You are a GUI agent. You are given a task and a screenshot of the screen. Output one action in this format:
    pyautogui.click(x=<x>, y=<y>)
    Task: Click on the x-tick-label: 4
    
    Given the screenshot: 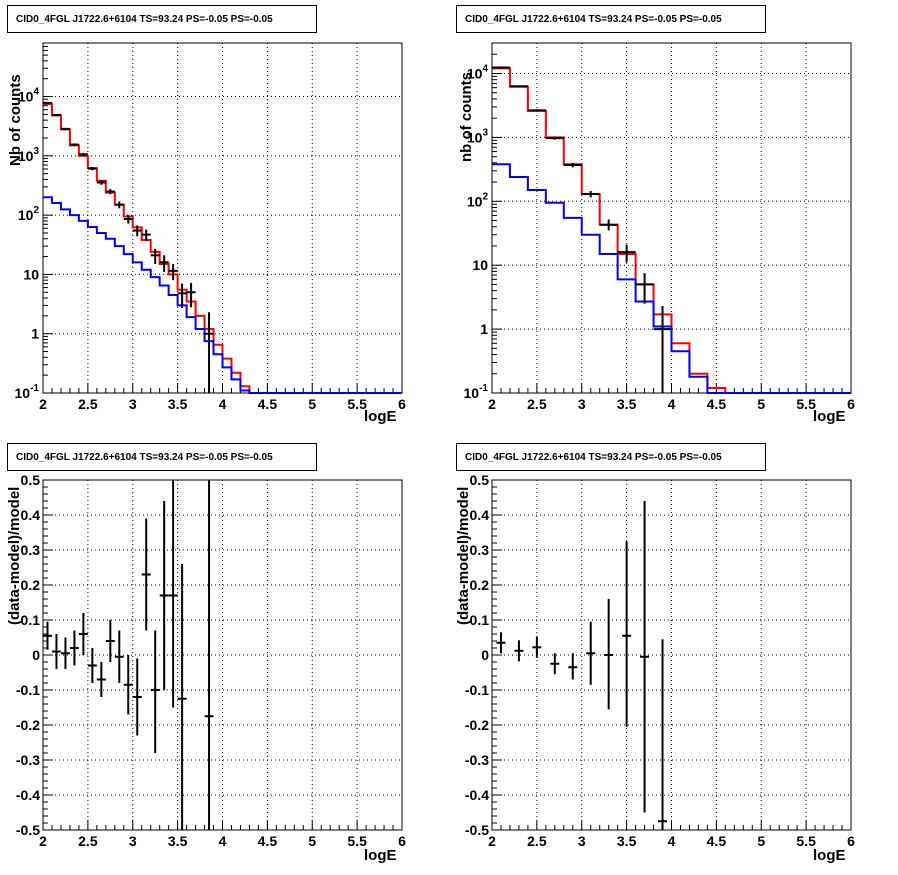 What is the action you would take?
    pyautogui.click(x=223, y=841)
    